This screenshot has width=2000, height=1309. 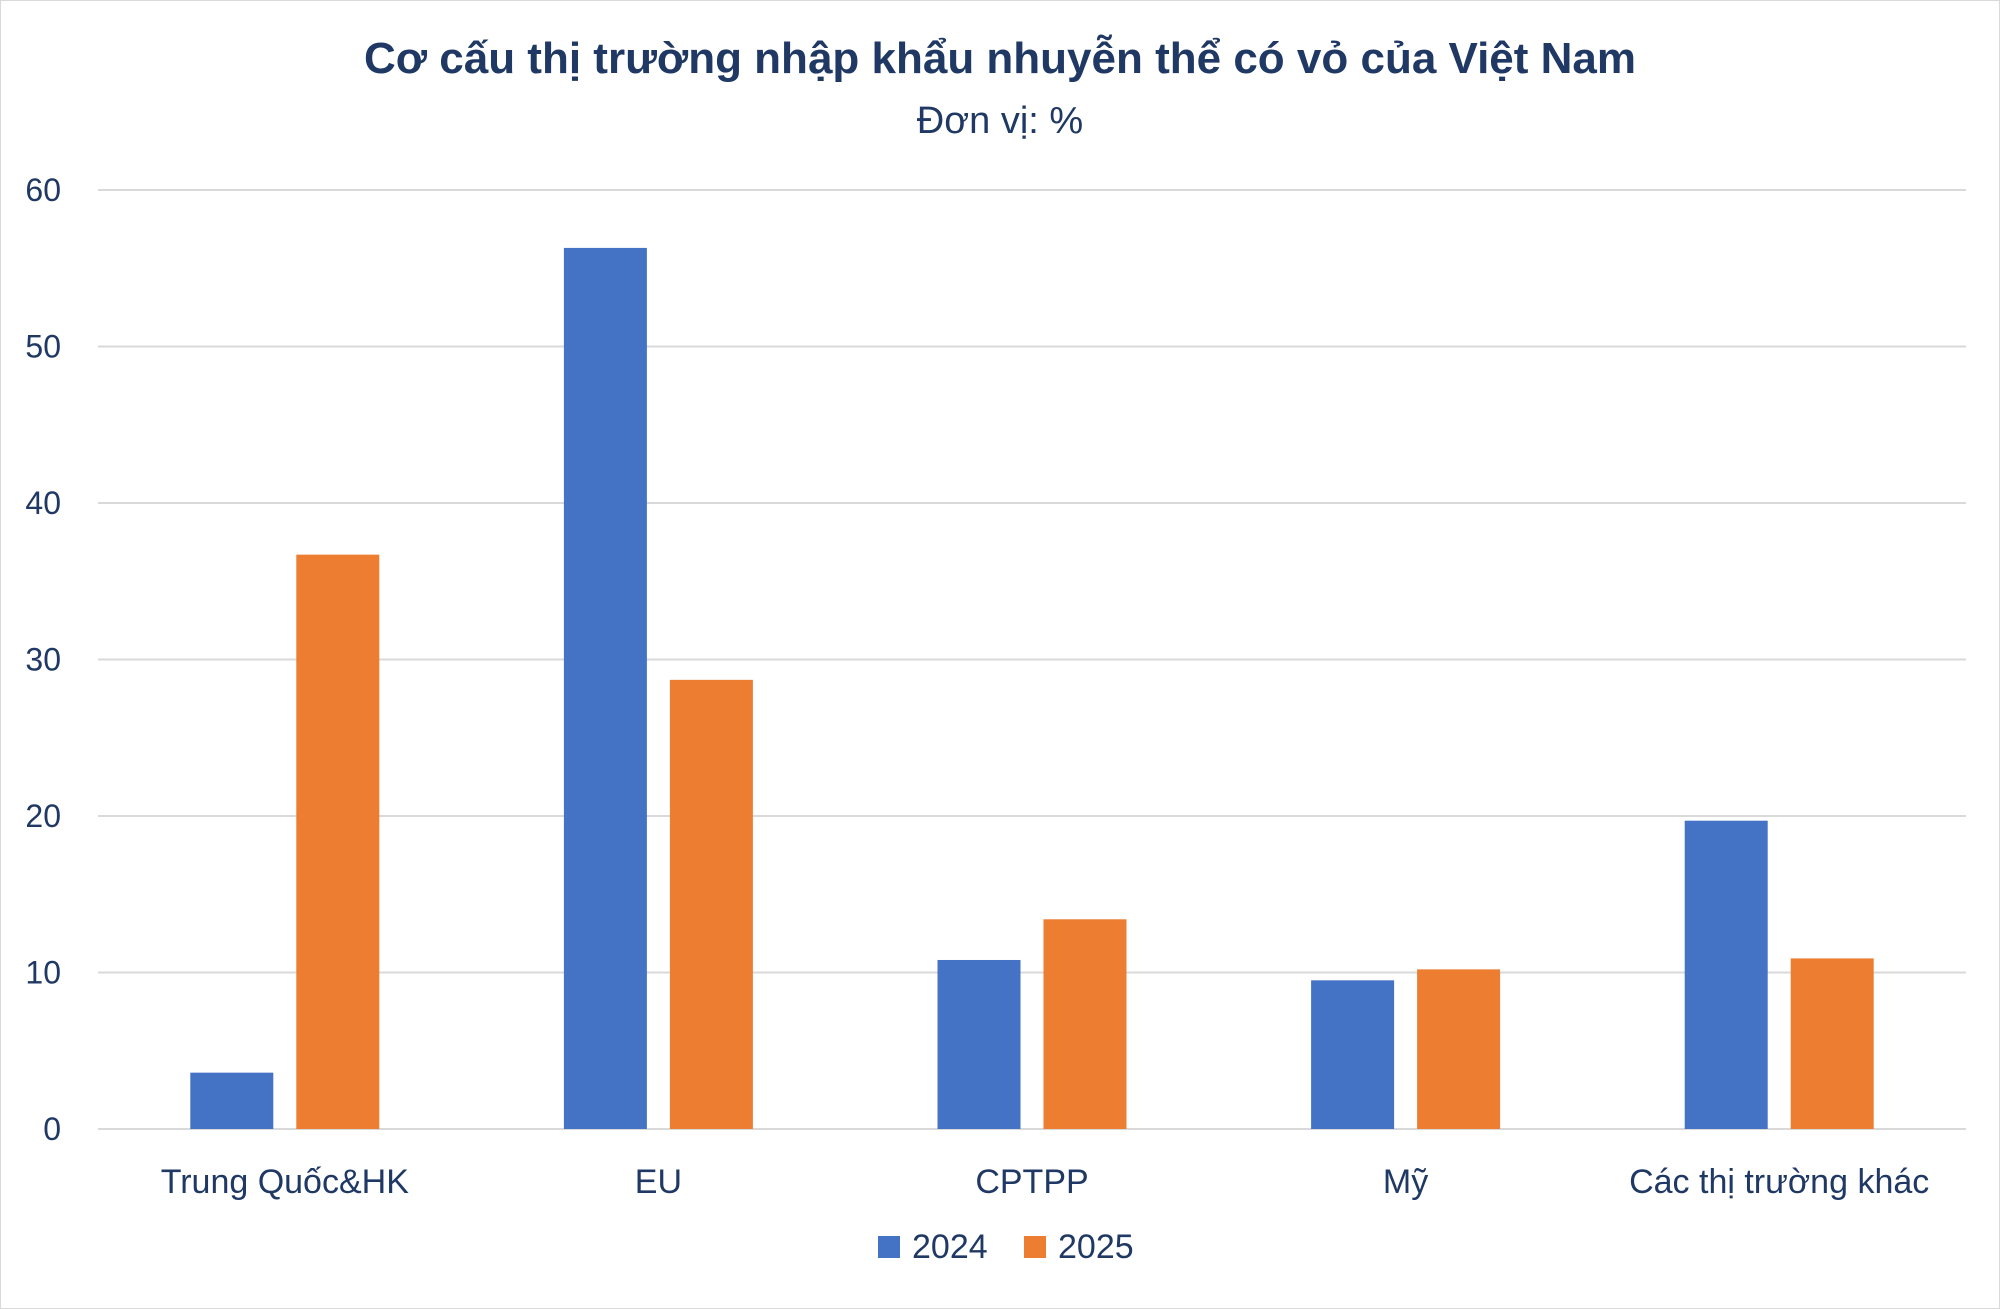 What do you see at coordinates (43, 973) in the screenshot?
I see `y-tick-label: 10` at bounding box center [43, 973].